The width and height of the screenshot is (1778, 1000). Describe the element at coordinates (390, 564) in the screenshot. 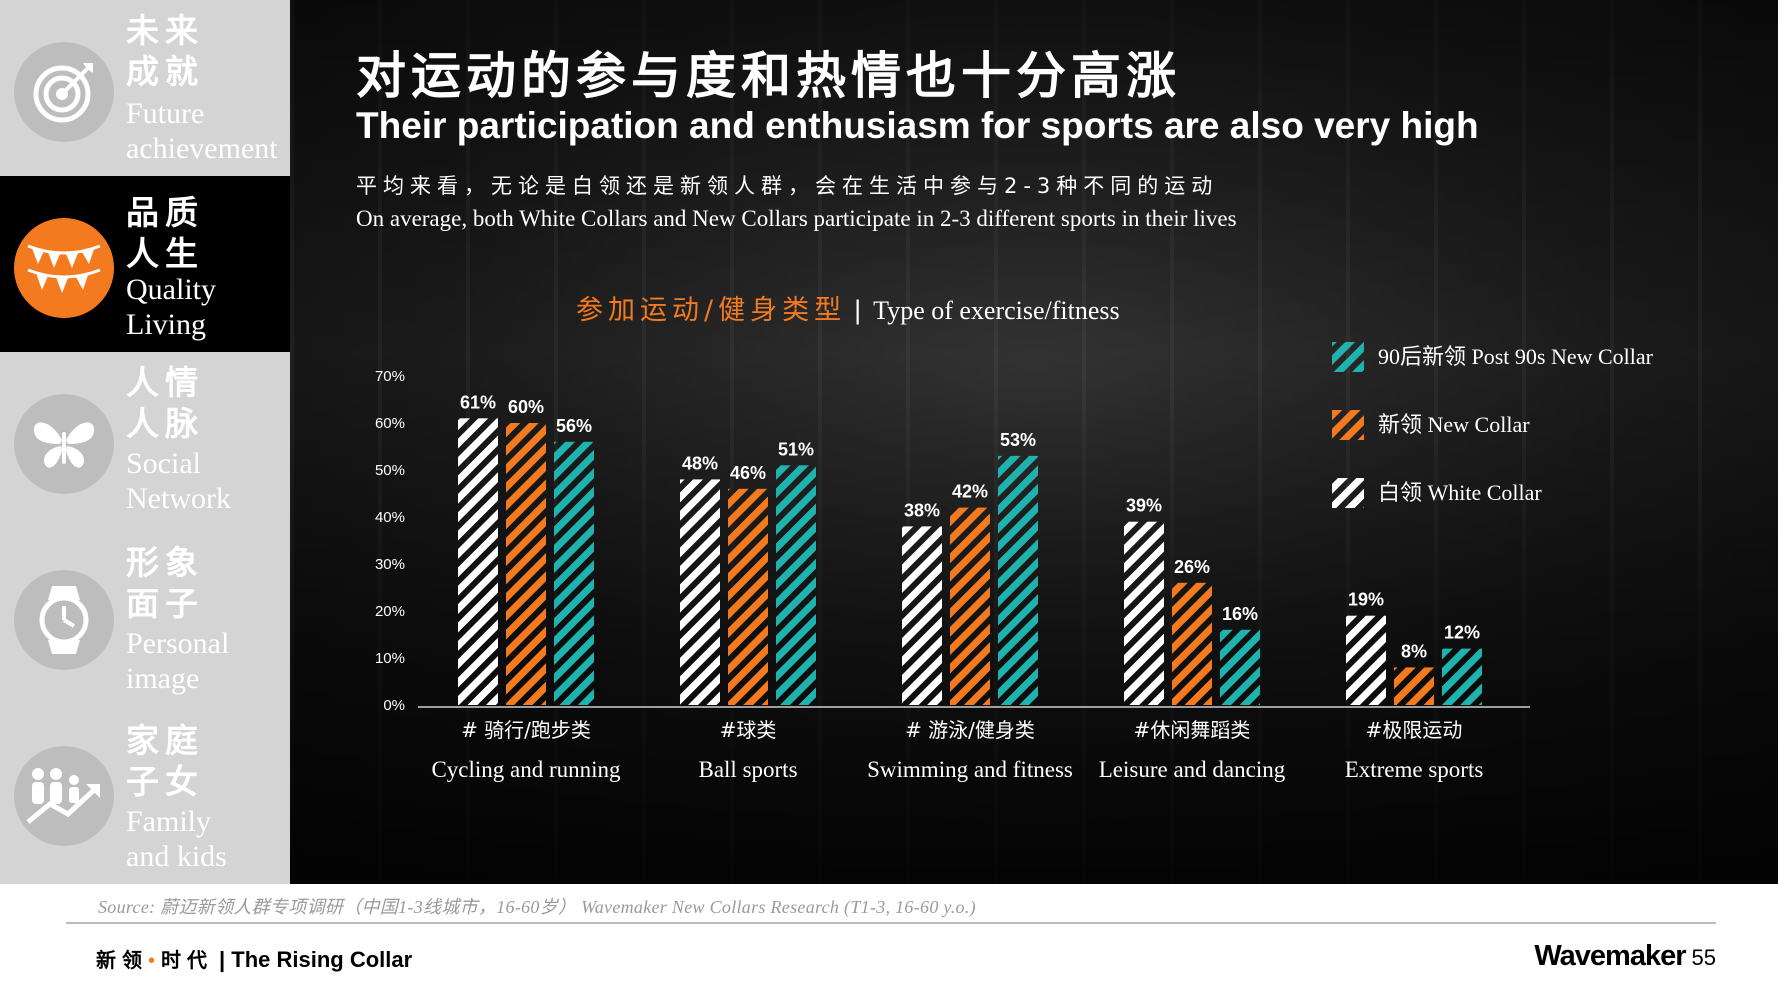

I see `y-tick-label: 30%` at that location.